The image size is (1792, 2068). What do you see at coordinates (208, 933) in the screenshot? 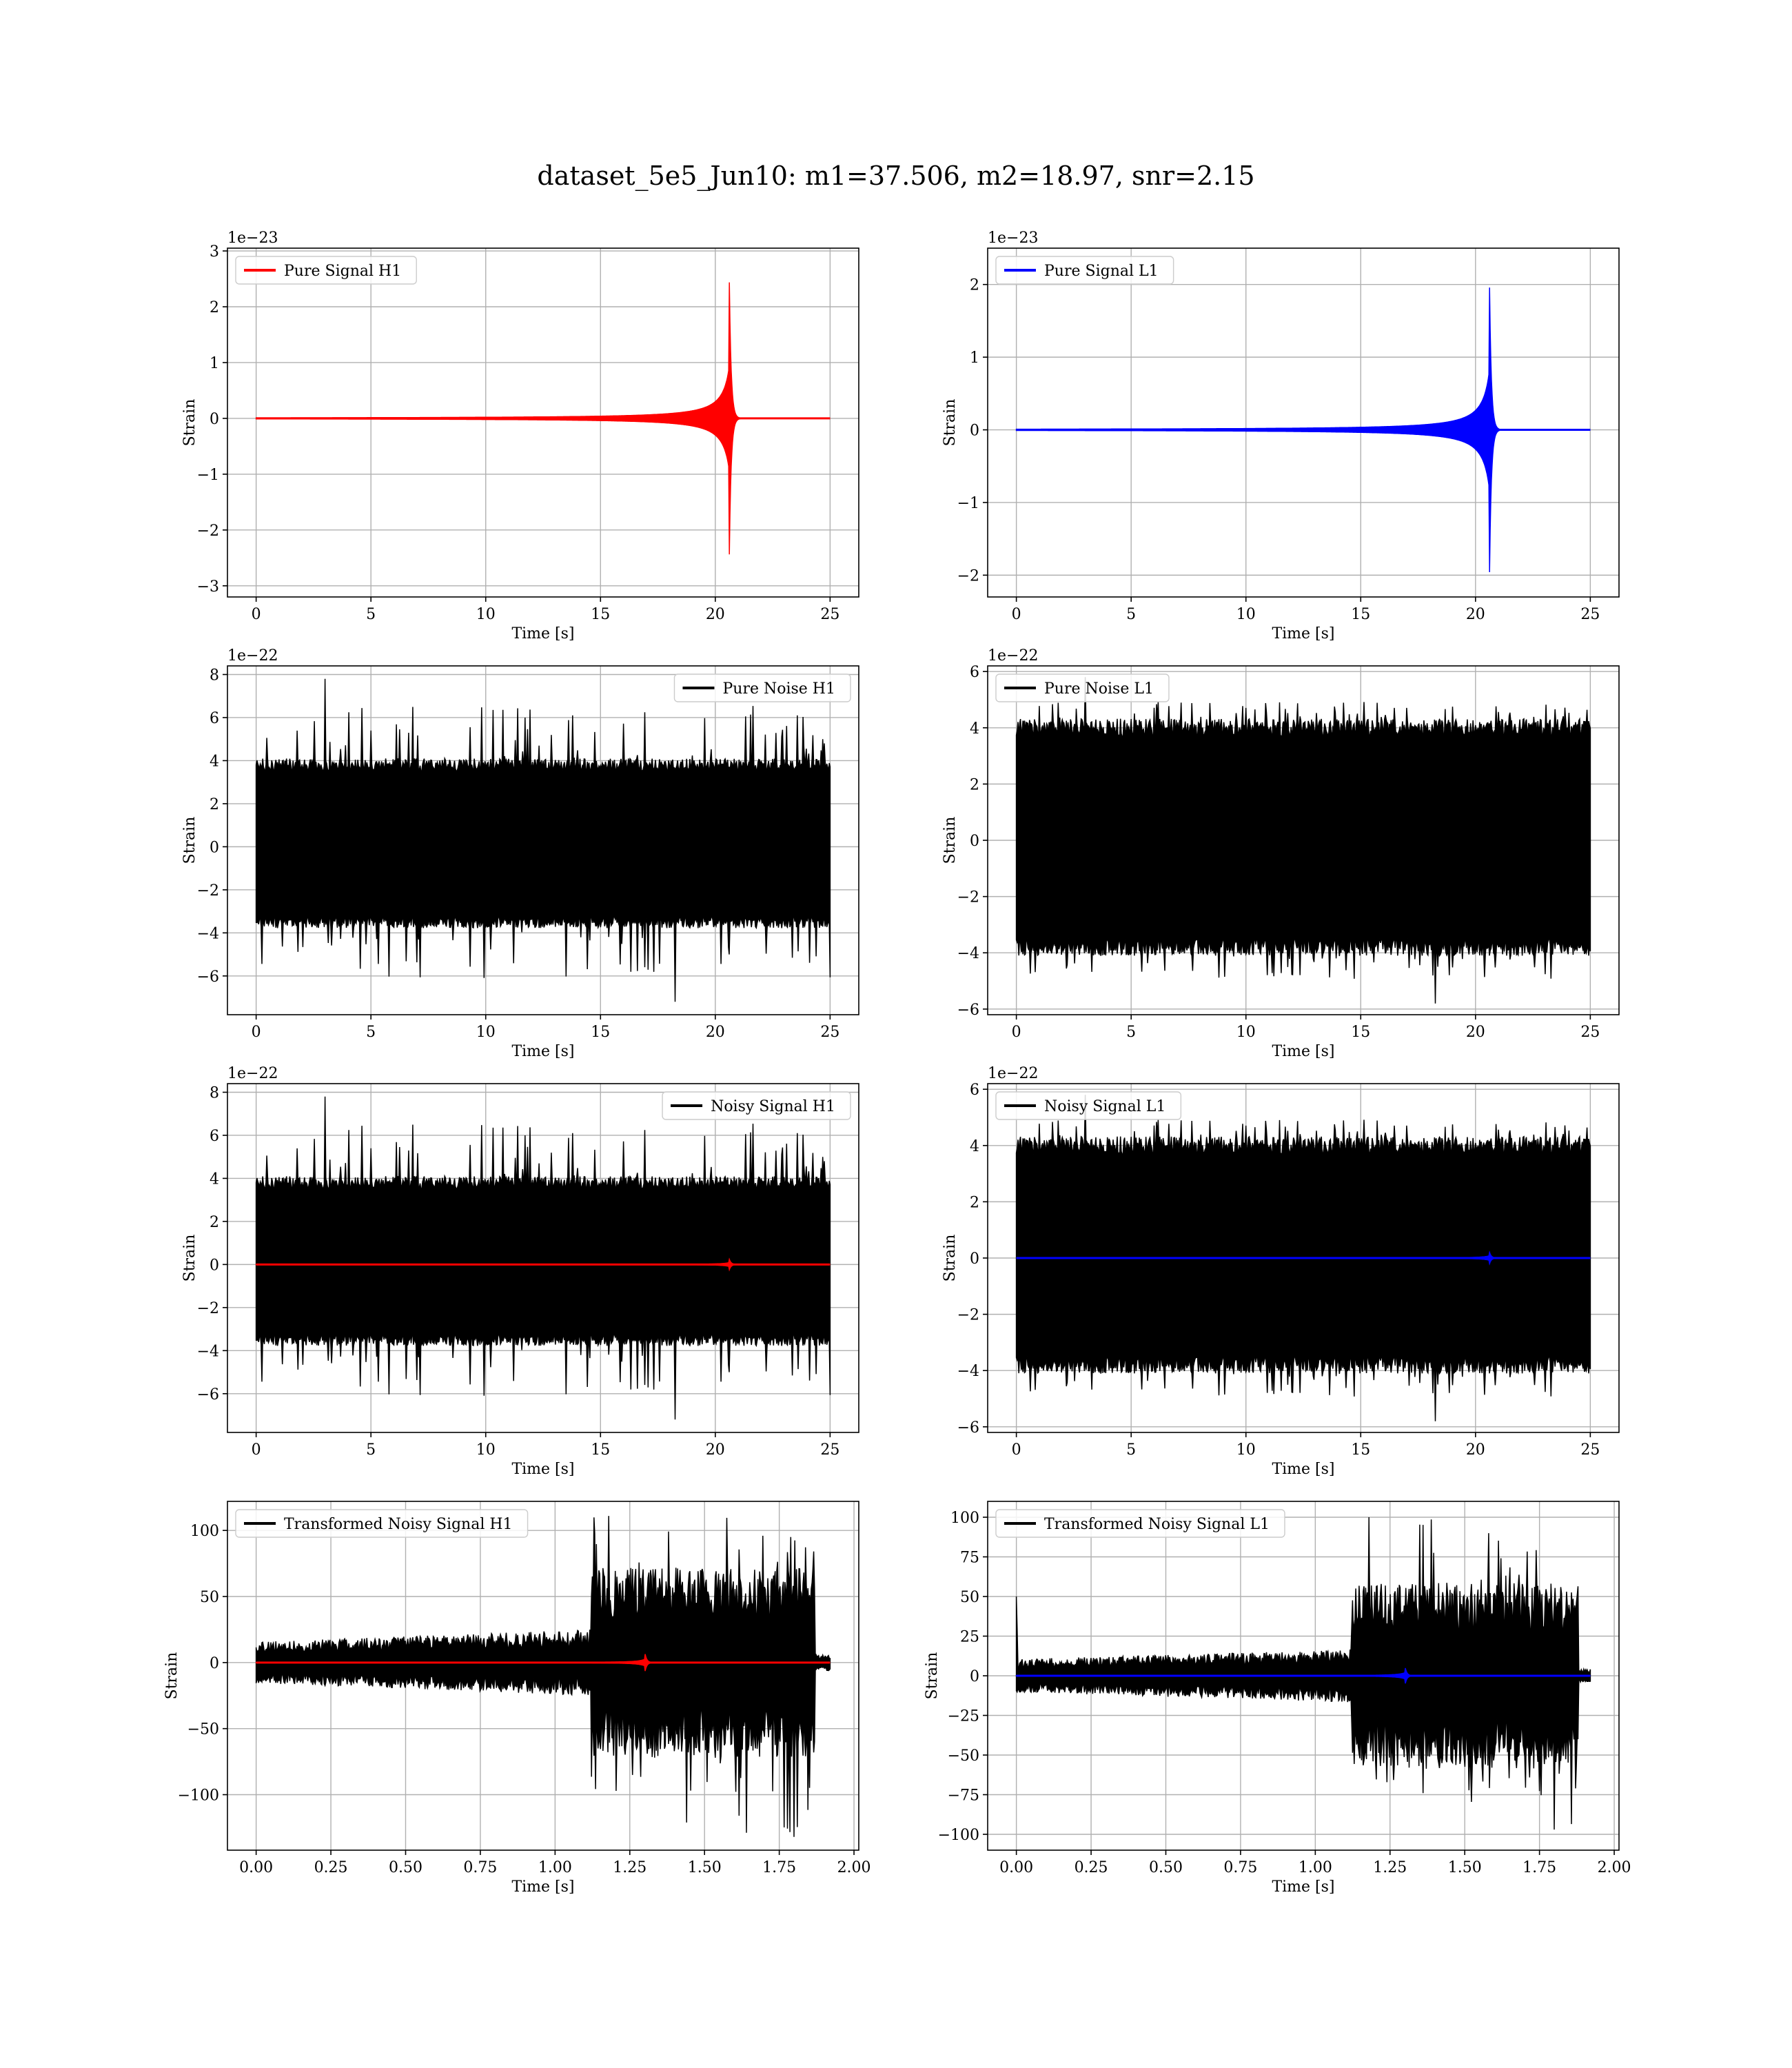
I see `y-tick-label: −4` at bounding box center [208, 933].